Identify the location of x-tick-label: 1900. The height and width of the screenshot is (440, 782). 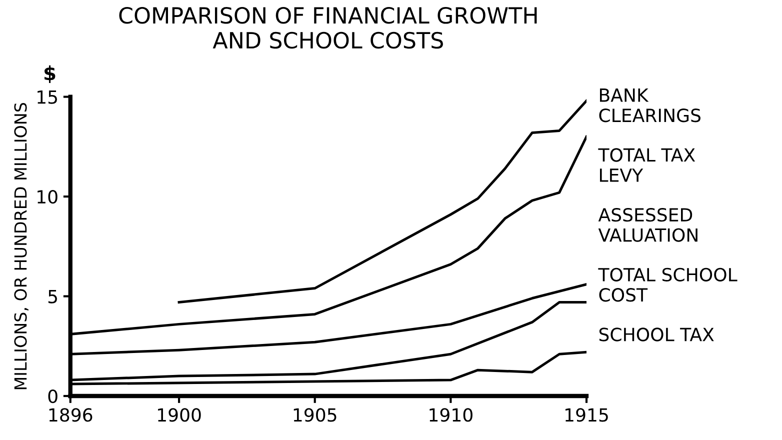
(179, 415).